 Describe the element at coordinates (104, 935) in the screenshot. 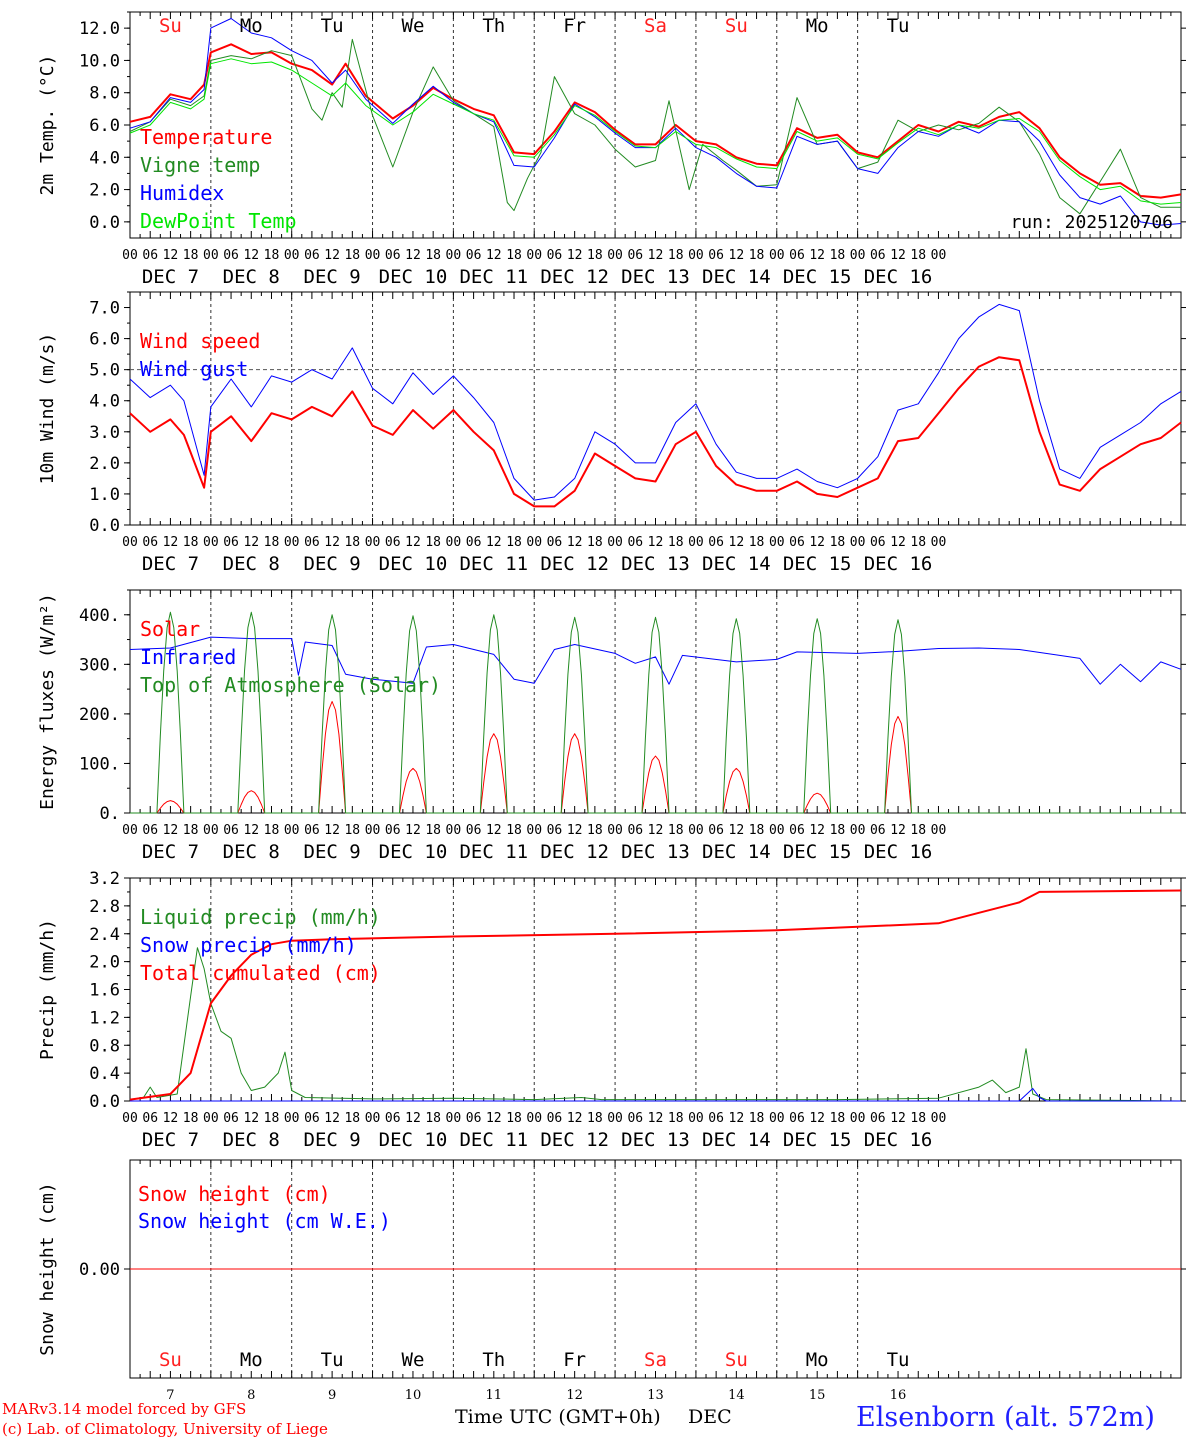

I see `y-tick-label: 2.4` at that location.